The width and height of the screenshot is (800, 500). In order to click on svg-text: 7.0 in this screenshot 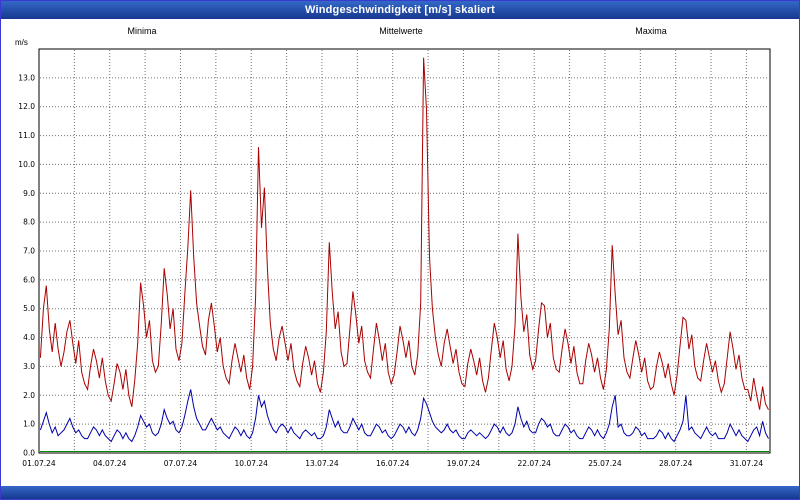, I will do `click(29, 251)`.